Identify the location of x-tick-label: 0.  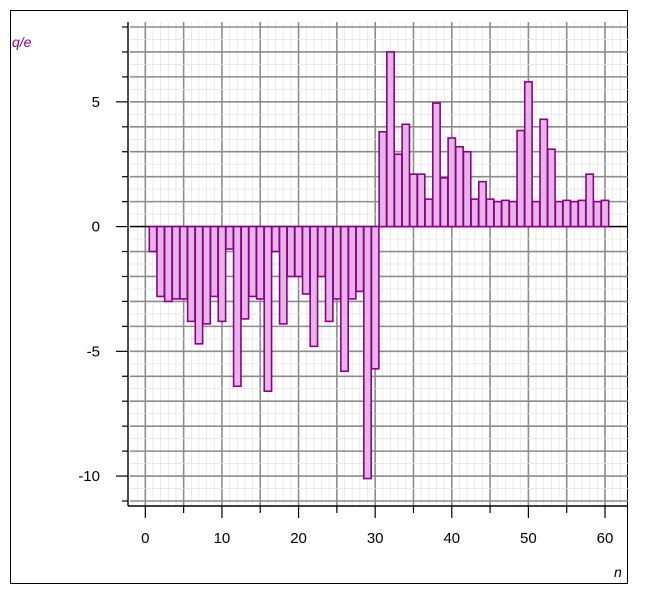
(145, 538).